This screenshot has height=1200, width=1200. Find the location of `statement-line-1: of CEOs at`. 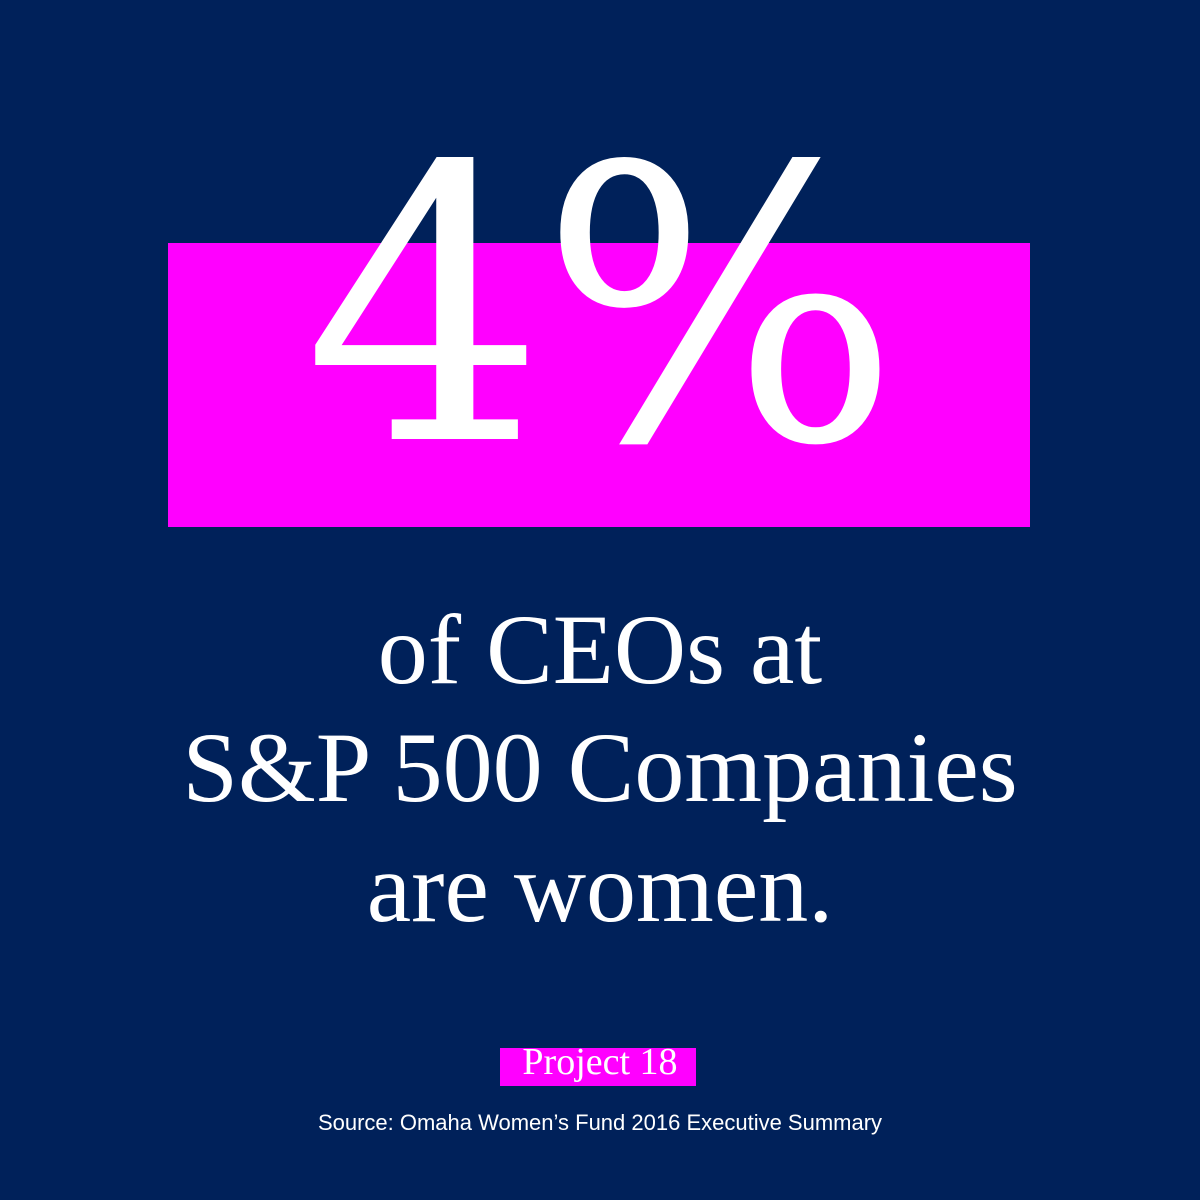

statement-line-1: of CEOs at is located at coordinates (600, 649).